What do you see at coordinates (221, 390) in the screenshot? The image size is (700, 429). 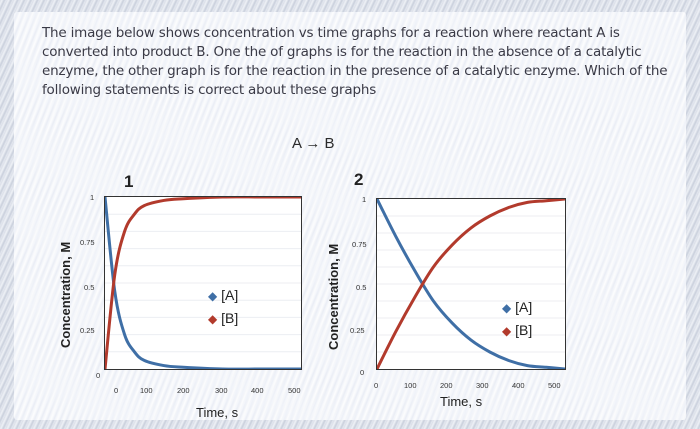 I see `graph-1-xtick: 300` at bounding box center [221, 390].